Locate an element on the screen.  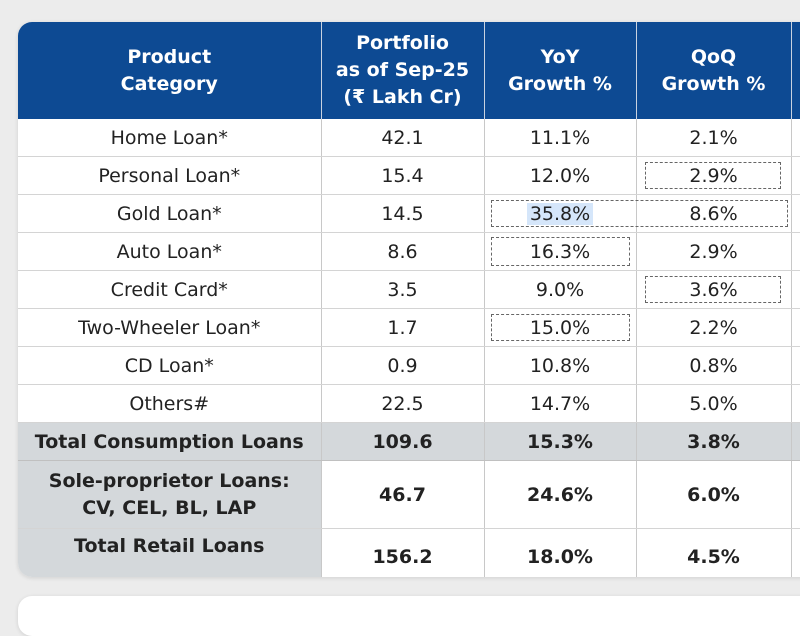
cell-yoy: 35.8% is located at coordinates (636, 213).